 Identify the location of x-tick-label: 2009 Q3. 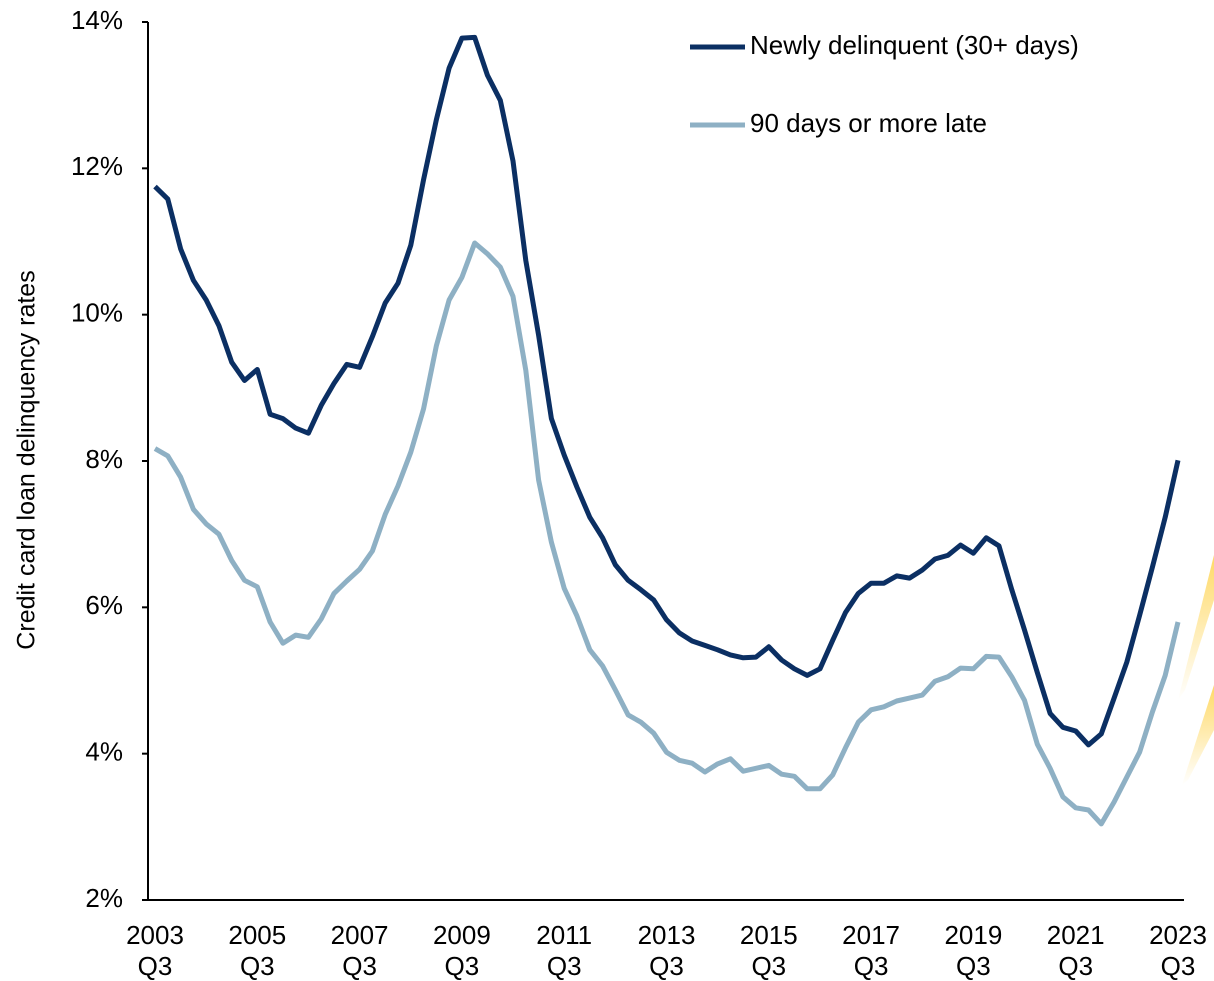
(462, 950).